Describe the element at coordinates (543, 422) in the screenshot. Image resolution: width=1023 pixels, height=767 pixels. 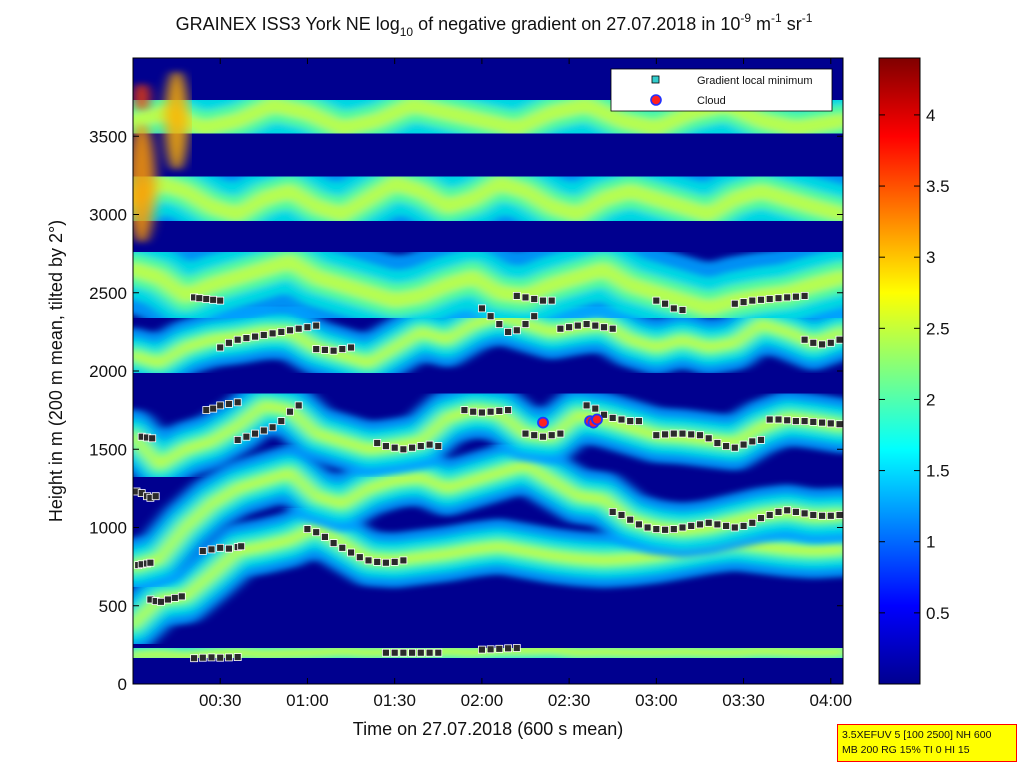
I see `cloud-marker` at that location.